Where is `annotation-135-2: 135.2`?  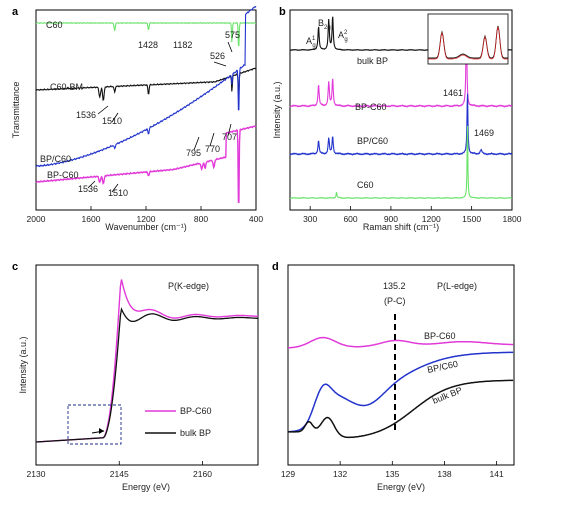
annotation-135-2: 135.2 is located at coordinates (394, 286).